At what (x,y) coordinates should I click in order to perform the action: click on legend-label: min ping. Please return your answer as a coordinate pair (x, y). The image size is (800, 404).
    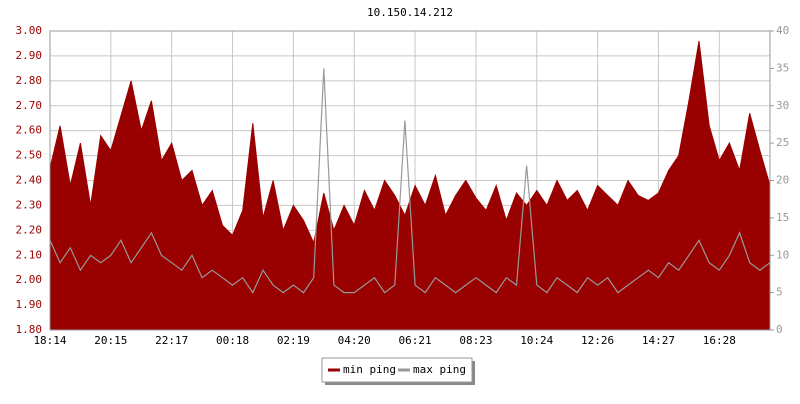
    Looking at the image, I should click on (369, 369).